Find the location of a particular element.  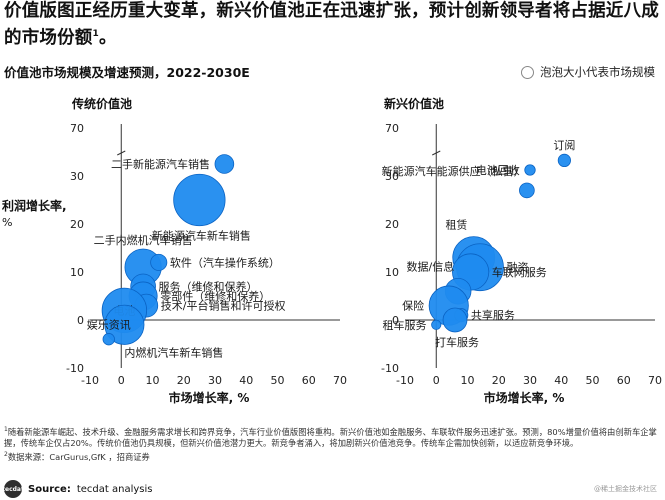

y-axis-label: 利润增长率, is located at coordinates (34, 205).